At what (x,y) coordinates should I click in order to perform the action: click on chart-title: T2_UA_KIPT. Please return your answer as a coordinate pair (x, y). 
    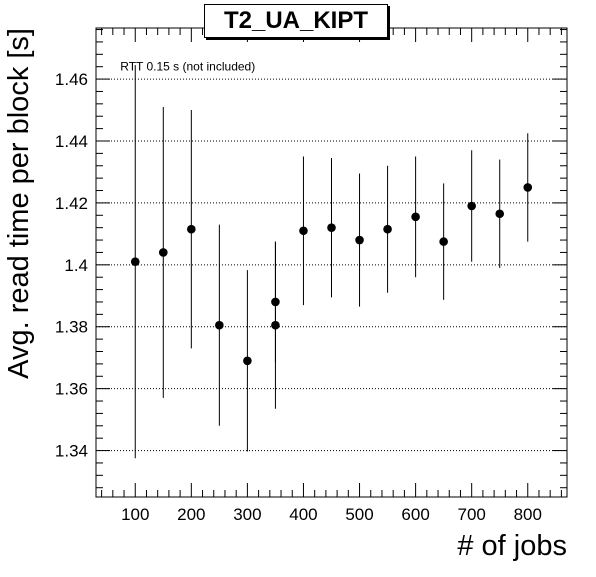
    Looking at the image, I should click on (296, 20).